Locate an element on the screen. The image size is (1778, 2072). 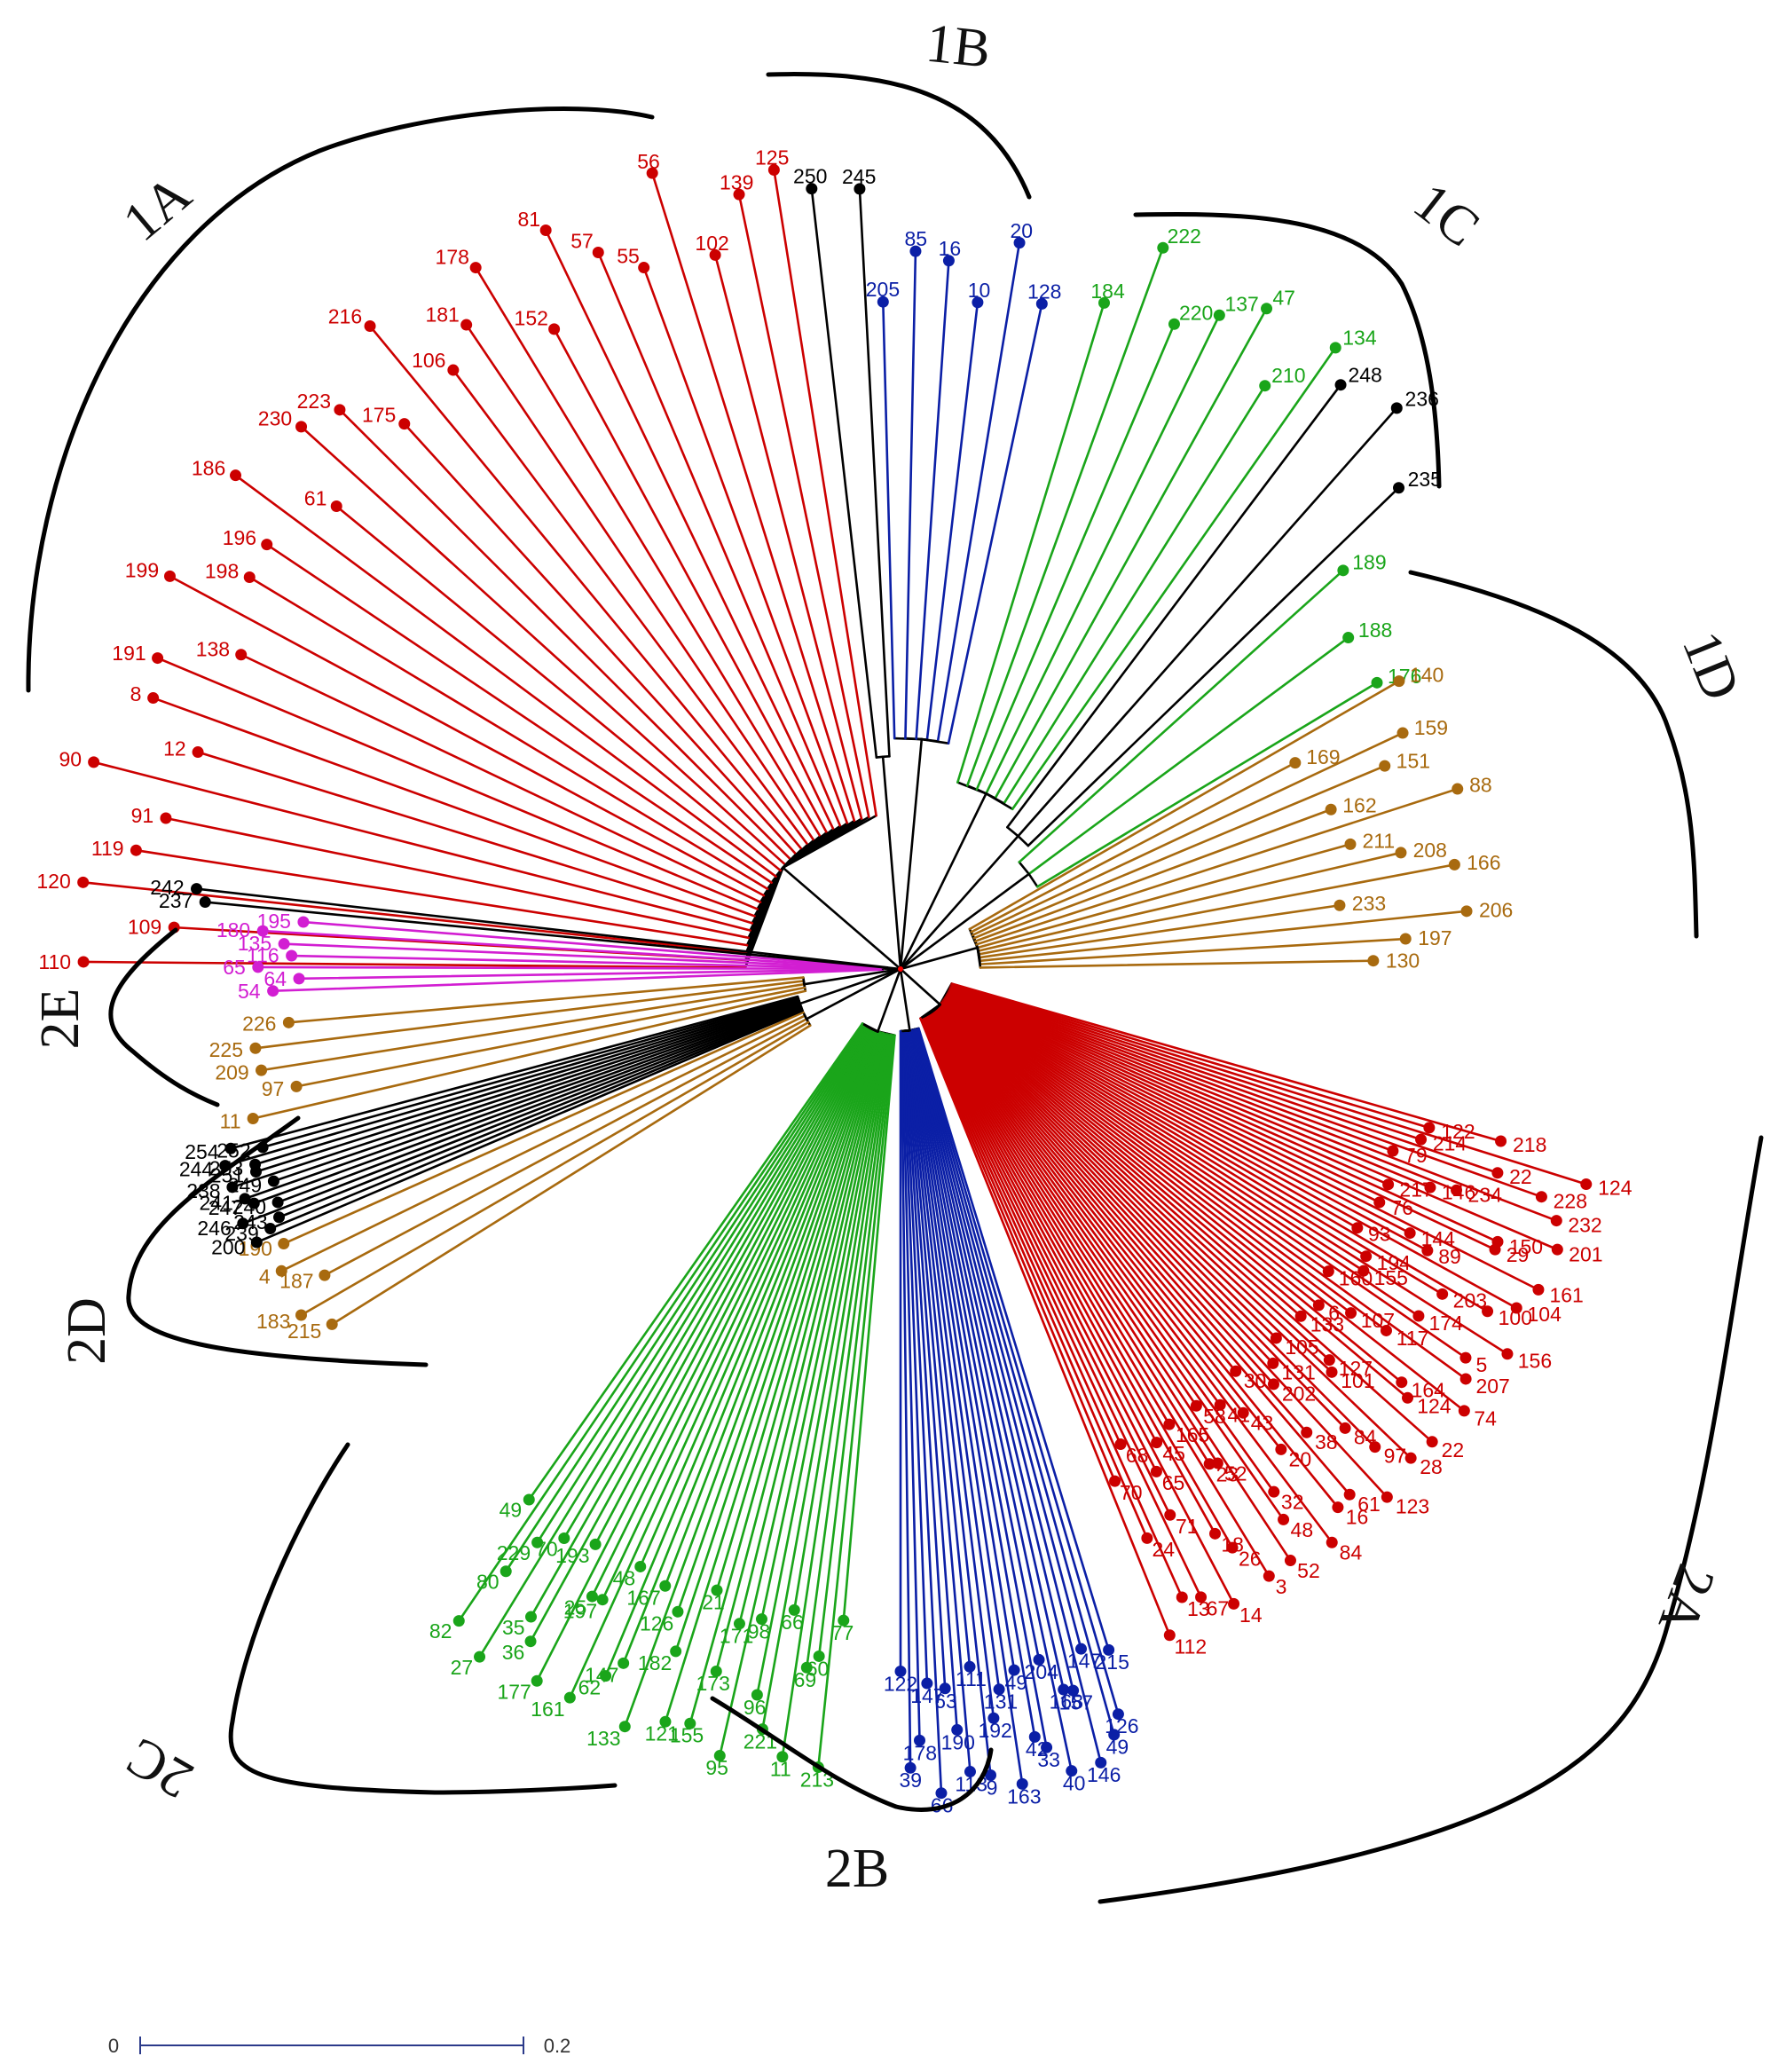
tip-label: 89 is located at coordinates (1449, 1257).